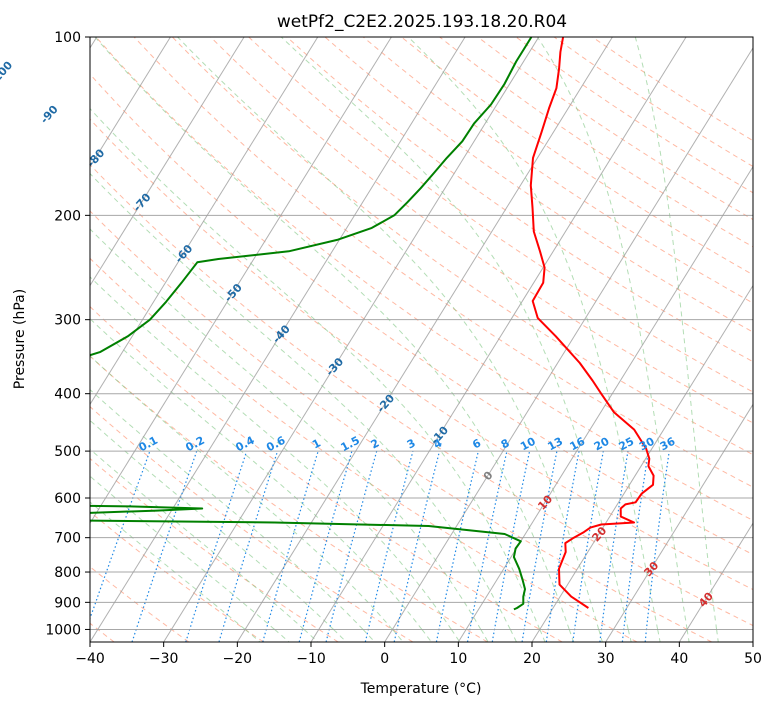 This screenshot has width=775, height=708. Describe the element at coordinates (334, 367) in the screenshot. I see `isotherm-label: -30` at that location.